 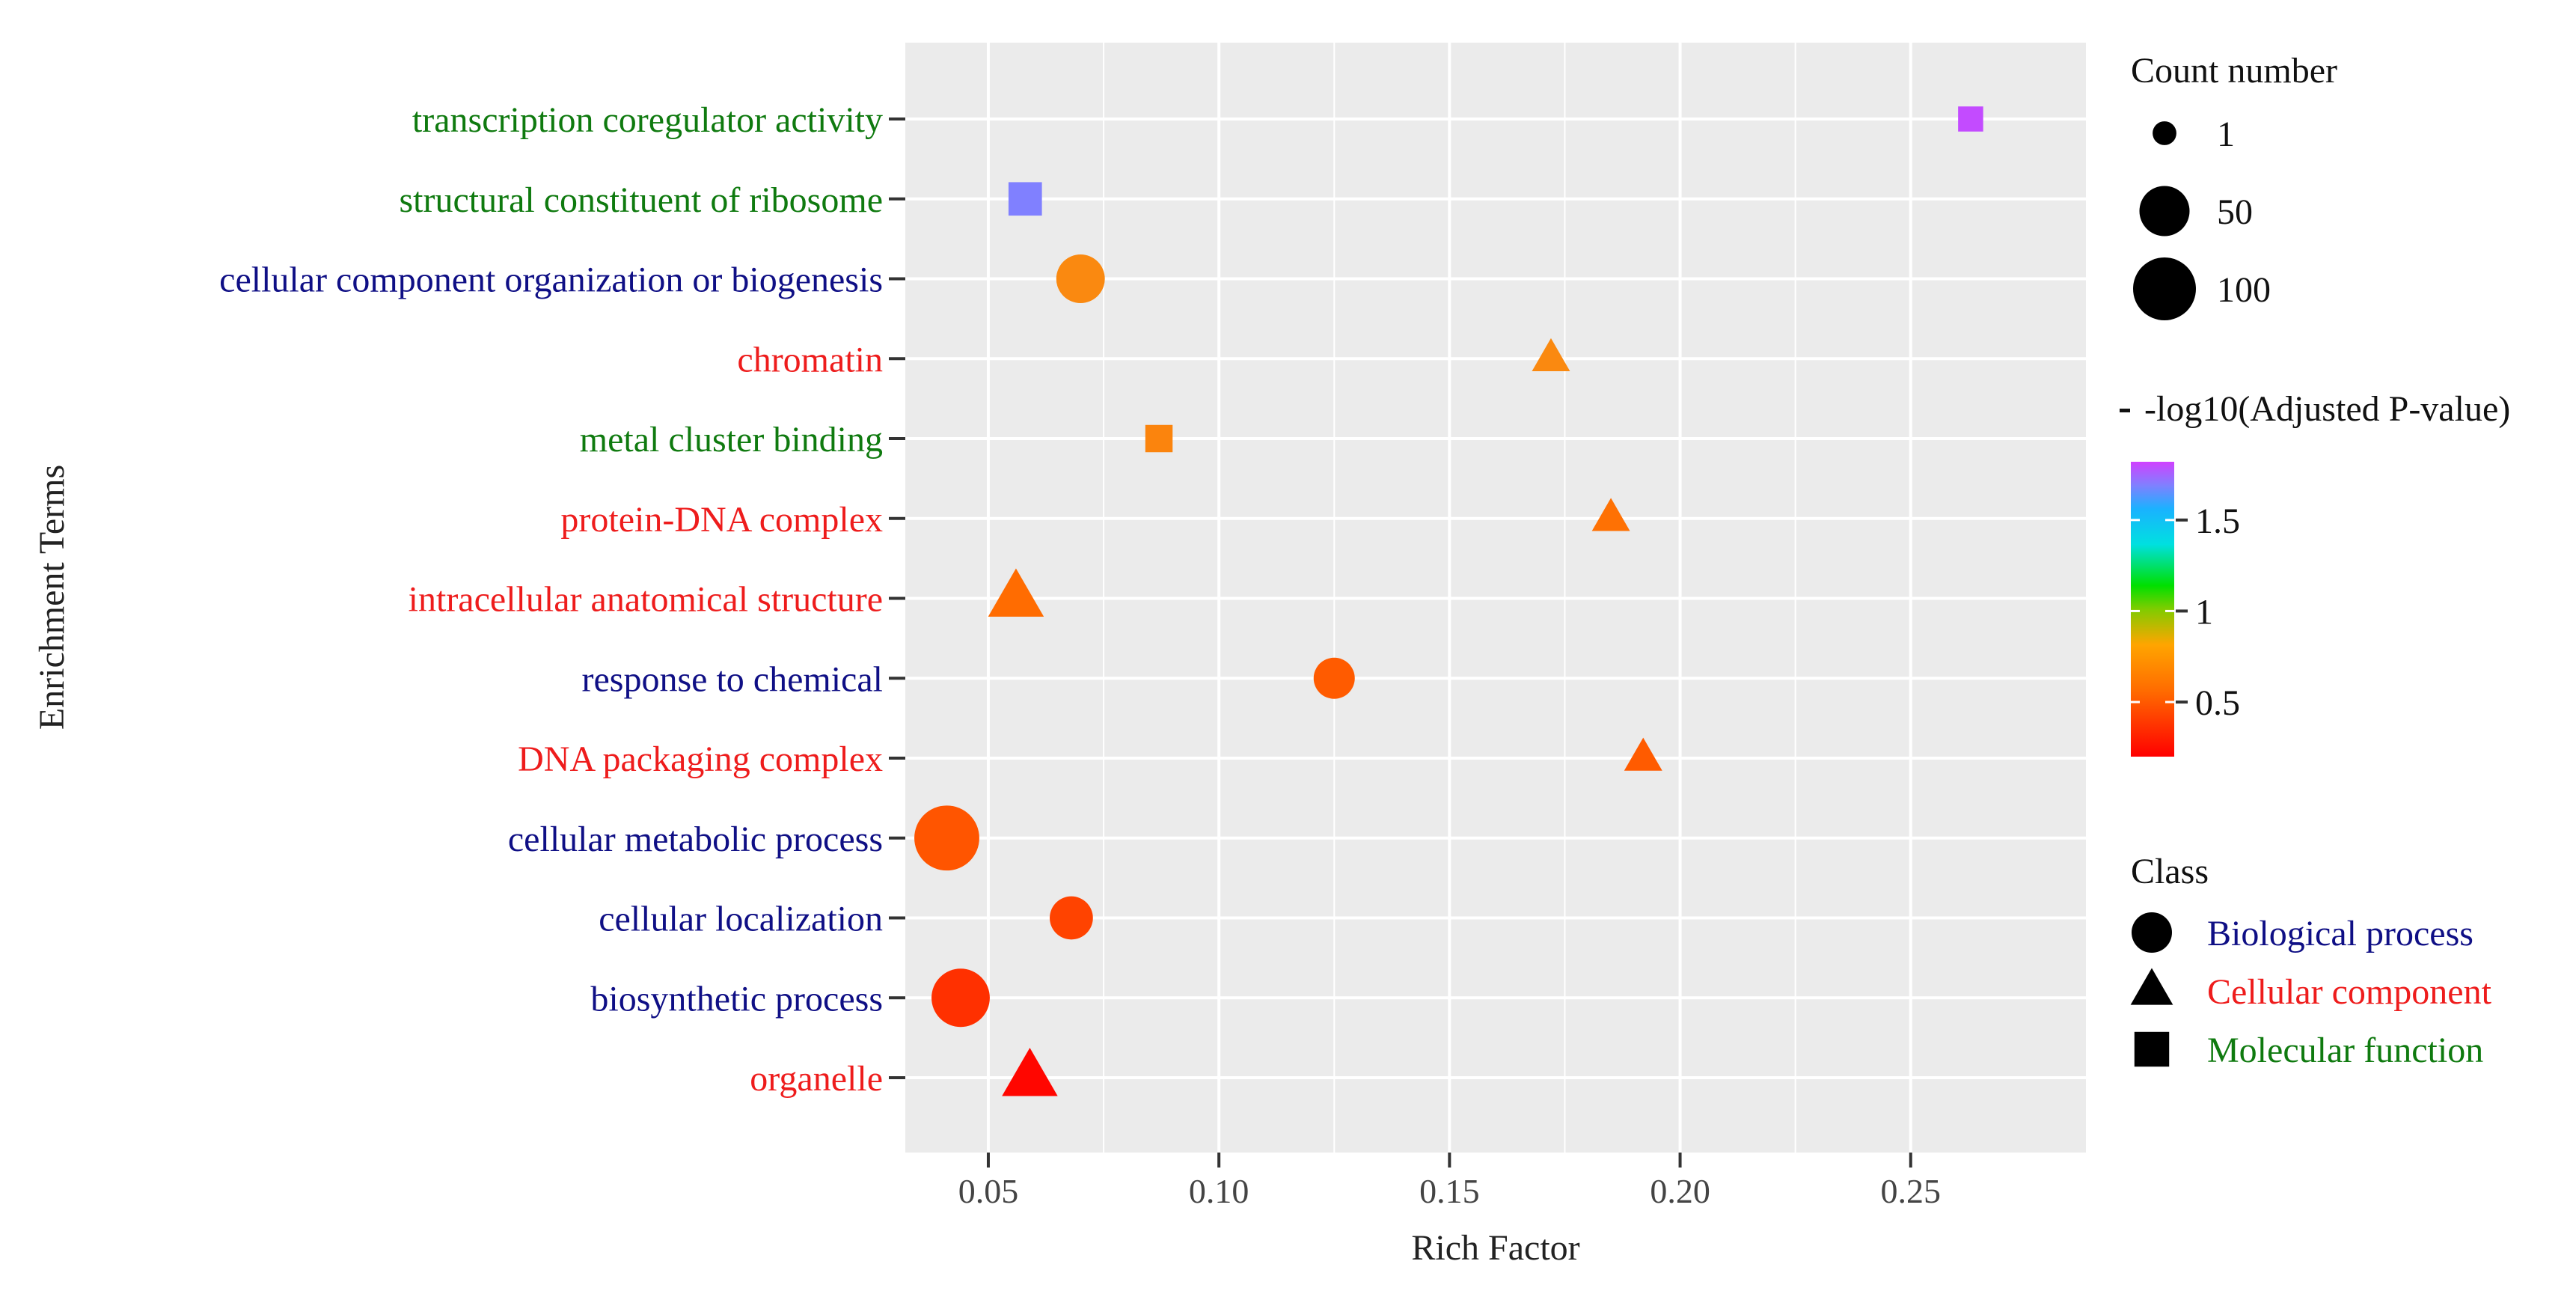 What do you see at coordinates (2340, 933) in the screenshot?
I see `class-legend-label: Biological process` at bounding box center [2340, 933].